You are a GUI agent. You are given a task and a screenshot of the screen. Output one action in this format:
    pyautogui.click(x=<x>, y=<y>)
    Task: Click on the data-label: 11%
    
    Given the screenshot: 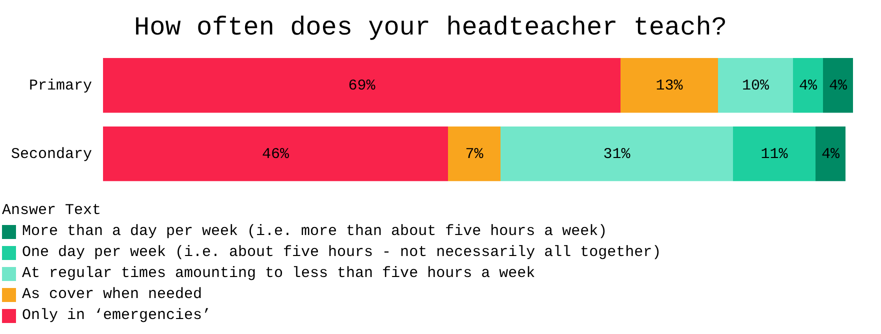 What is the action you would take?
    pyautogui.click(x=774, y=154)
    